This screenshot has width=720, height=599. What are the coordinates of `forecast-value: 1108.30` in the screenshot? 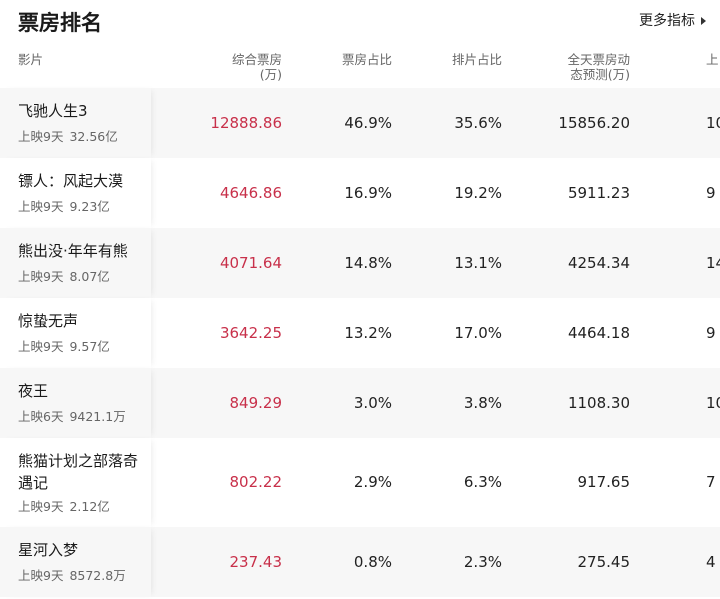 It's located at (598, 403).